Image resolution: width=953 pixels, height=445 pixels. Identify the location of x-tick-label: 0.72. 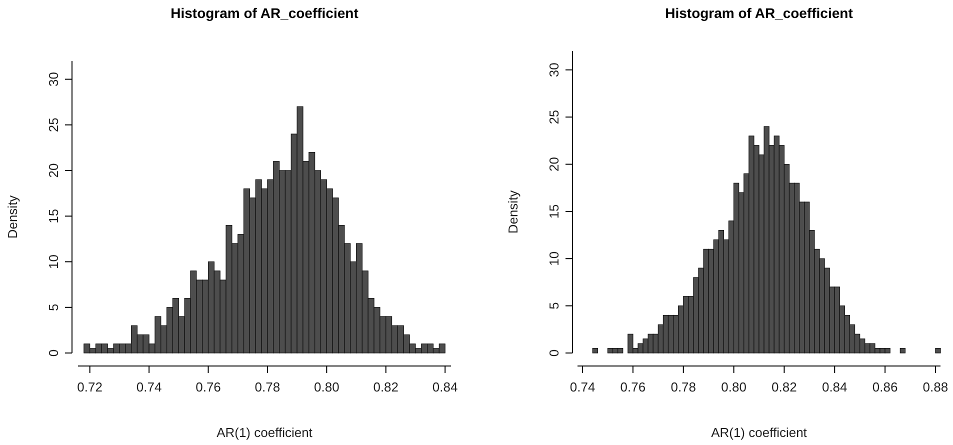
(89, 387).